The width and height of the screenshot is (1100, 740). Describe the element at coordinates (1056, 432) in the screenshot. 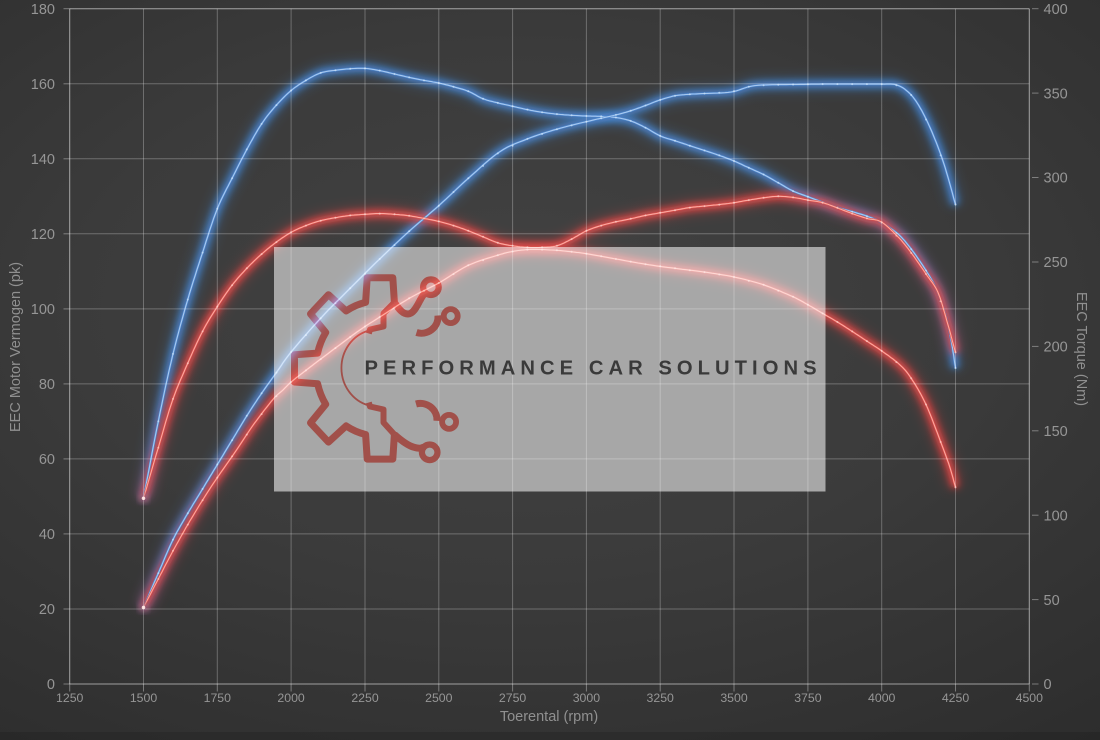

I see `svg-text: 150` at that location.